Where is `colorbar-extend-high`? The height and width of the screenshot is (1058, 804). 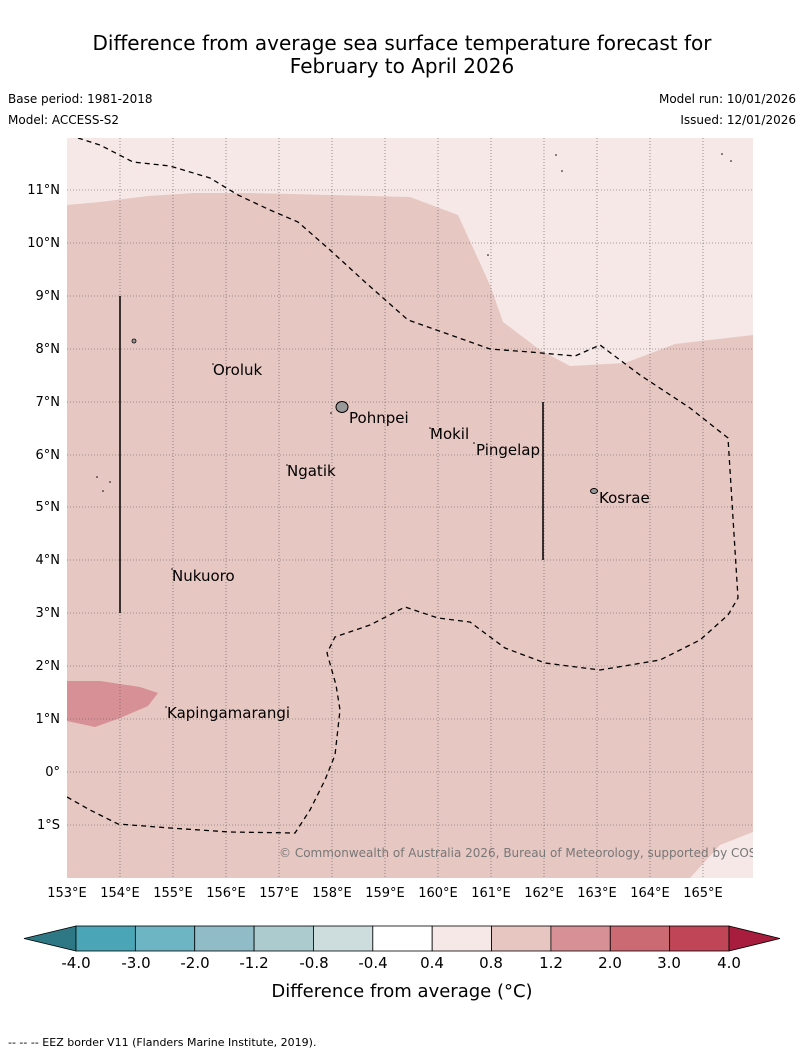
colorbar-extend-high is located at coordinates (754, 938).